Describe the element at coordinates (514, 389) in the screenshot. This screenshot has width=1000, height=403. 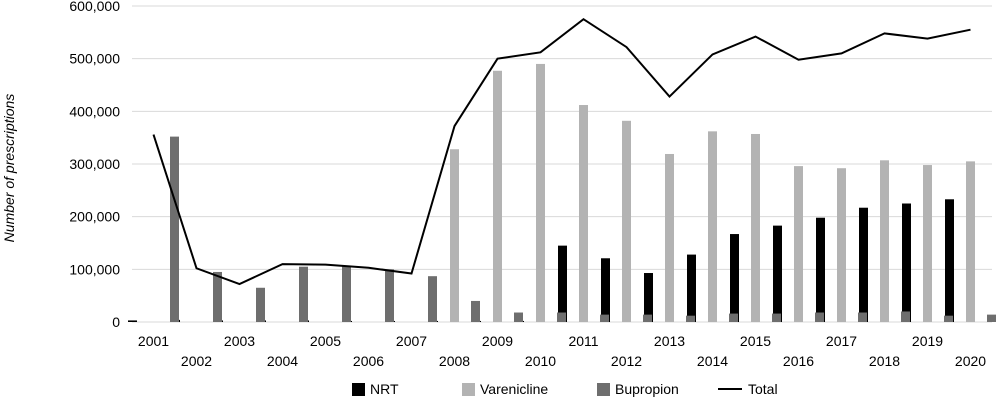
I see `legend-label: Varenicline` at that location.